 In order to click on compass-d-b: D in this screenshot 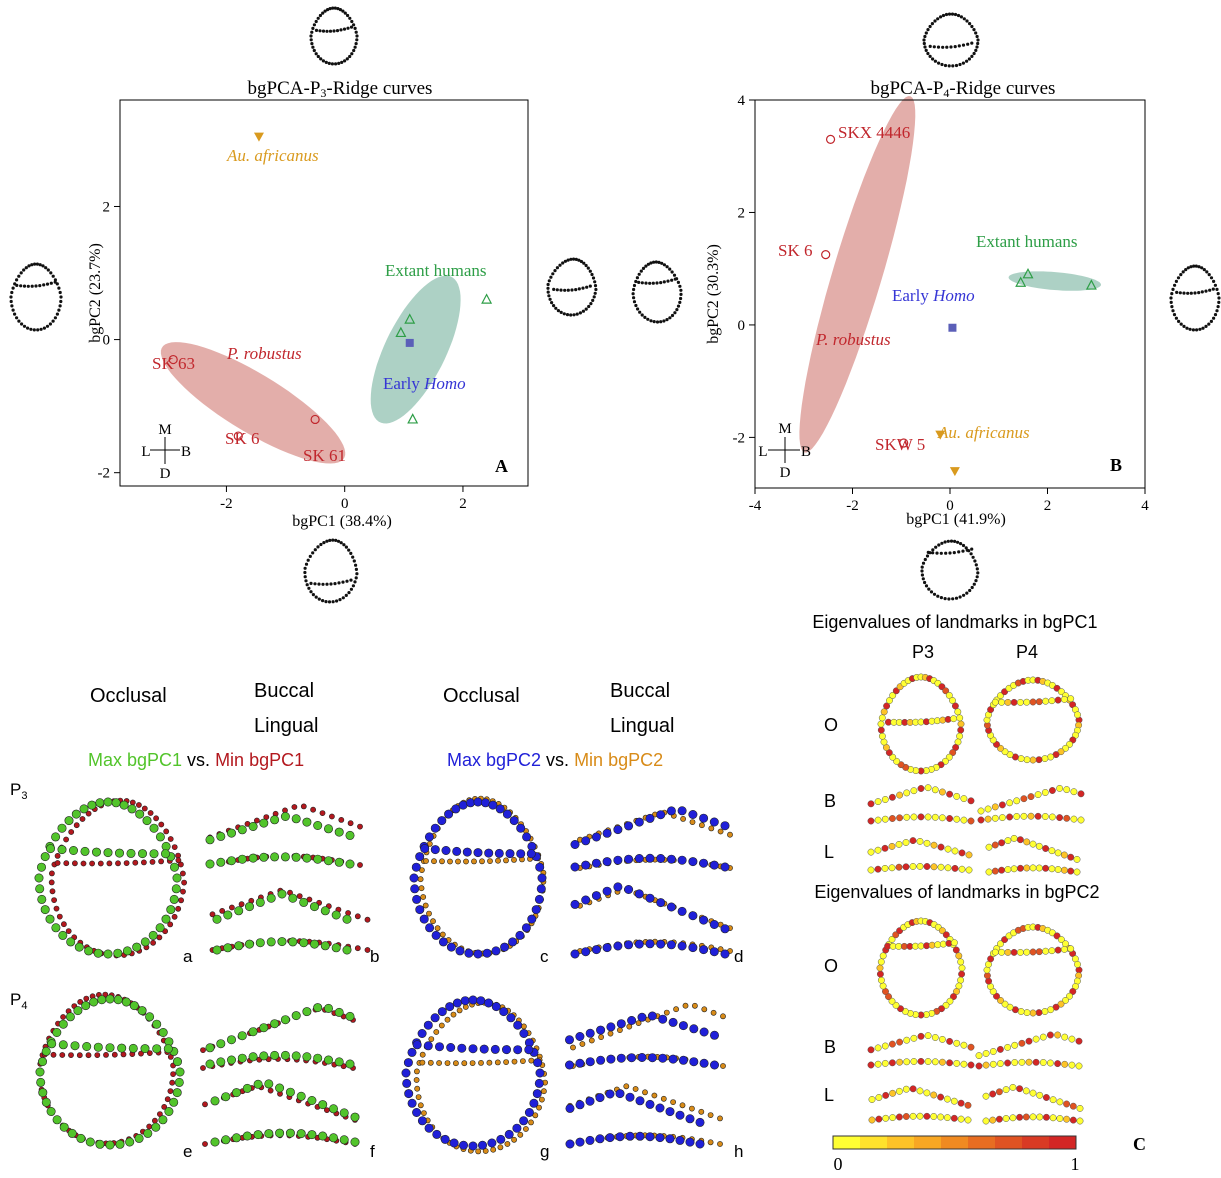, I will do `click(785, 473)`.